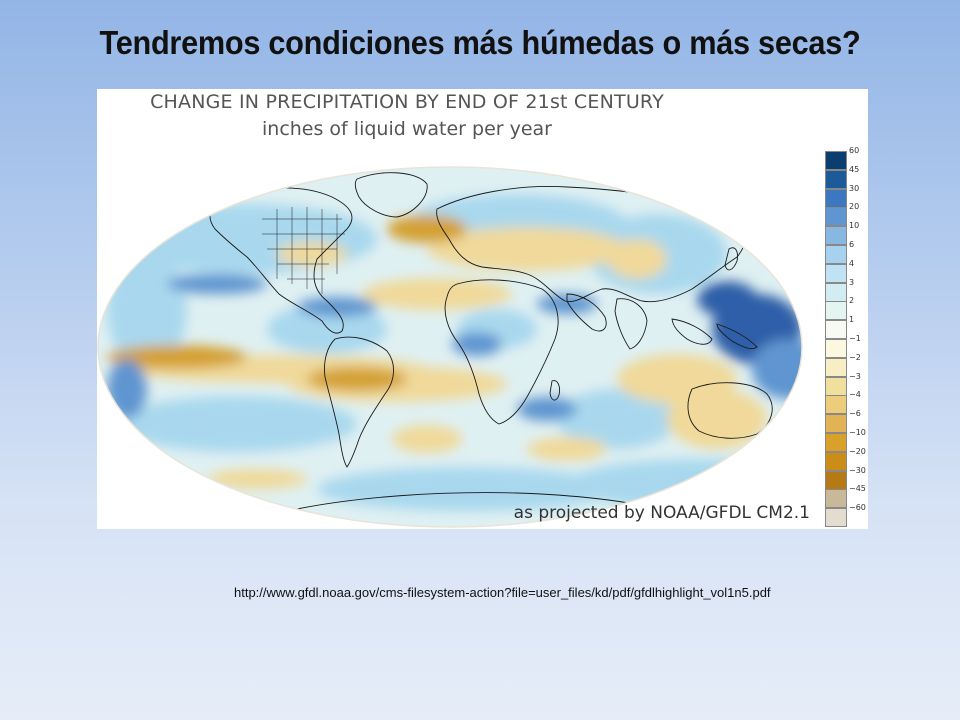  I want to click on map-credit: as projected by NOAA/GFDL CM2.1, so click(661, 513).